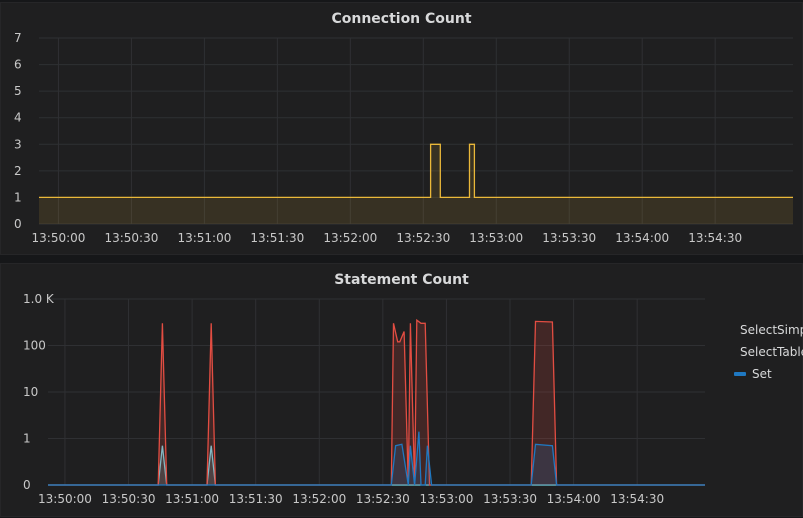 The height and width of the screenshot is (518, 803). I want to click on y-tick-label: 6, so click(18, 65).